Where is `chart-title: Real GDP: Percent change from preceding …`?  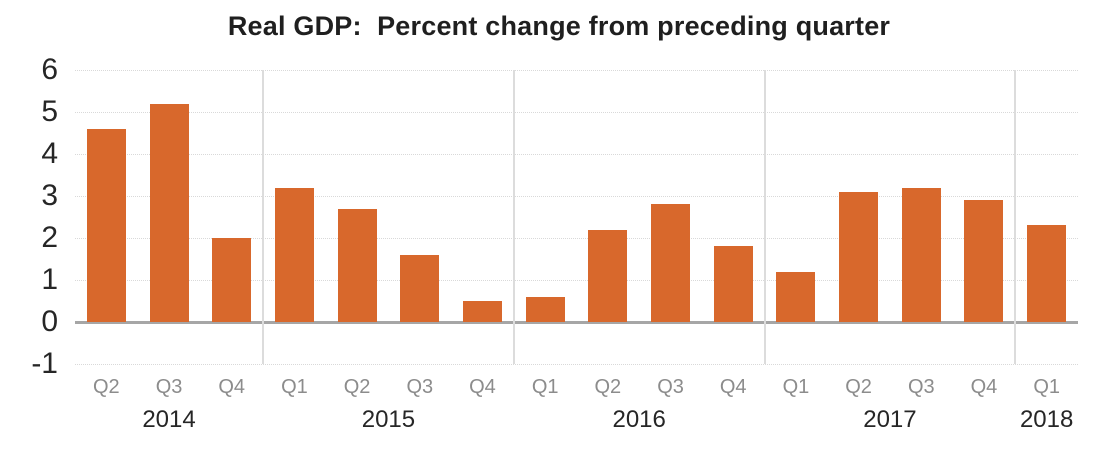
chart-title: Real GDP: Percent change from preceding … is located at coordinates (559, 26).